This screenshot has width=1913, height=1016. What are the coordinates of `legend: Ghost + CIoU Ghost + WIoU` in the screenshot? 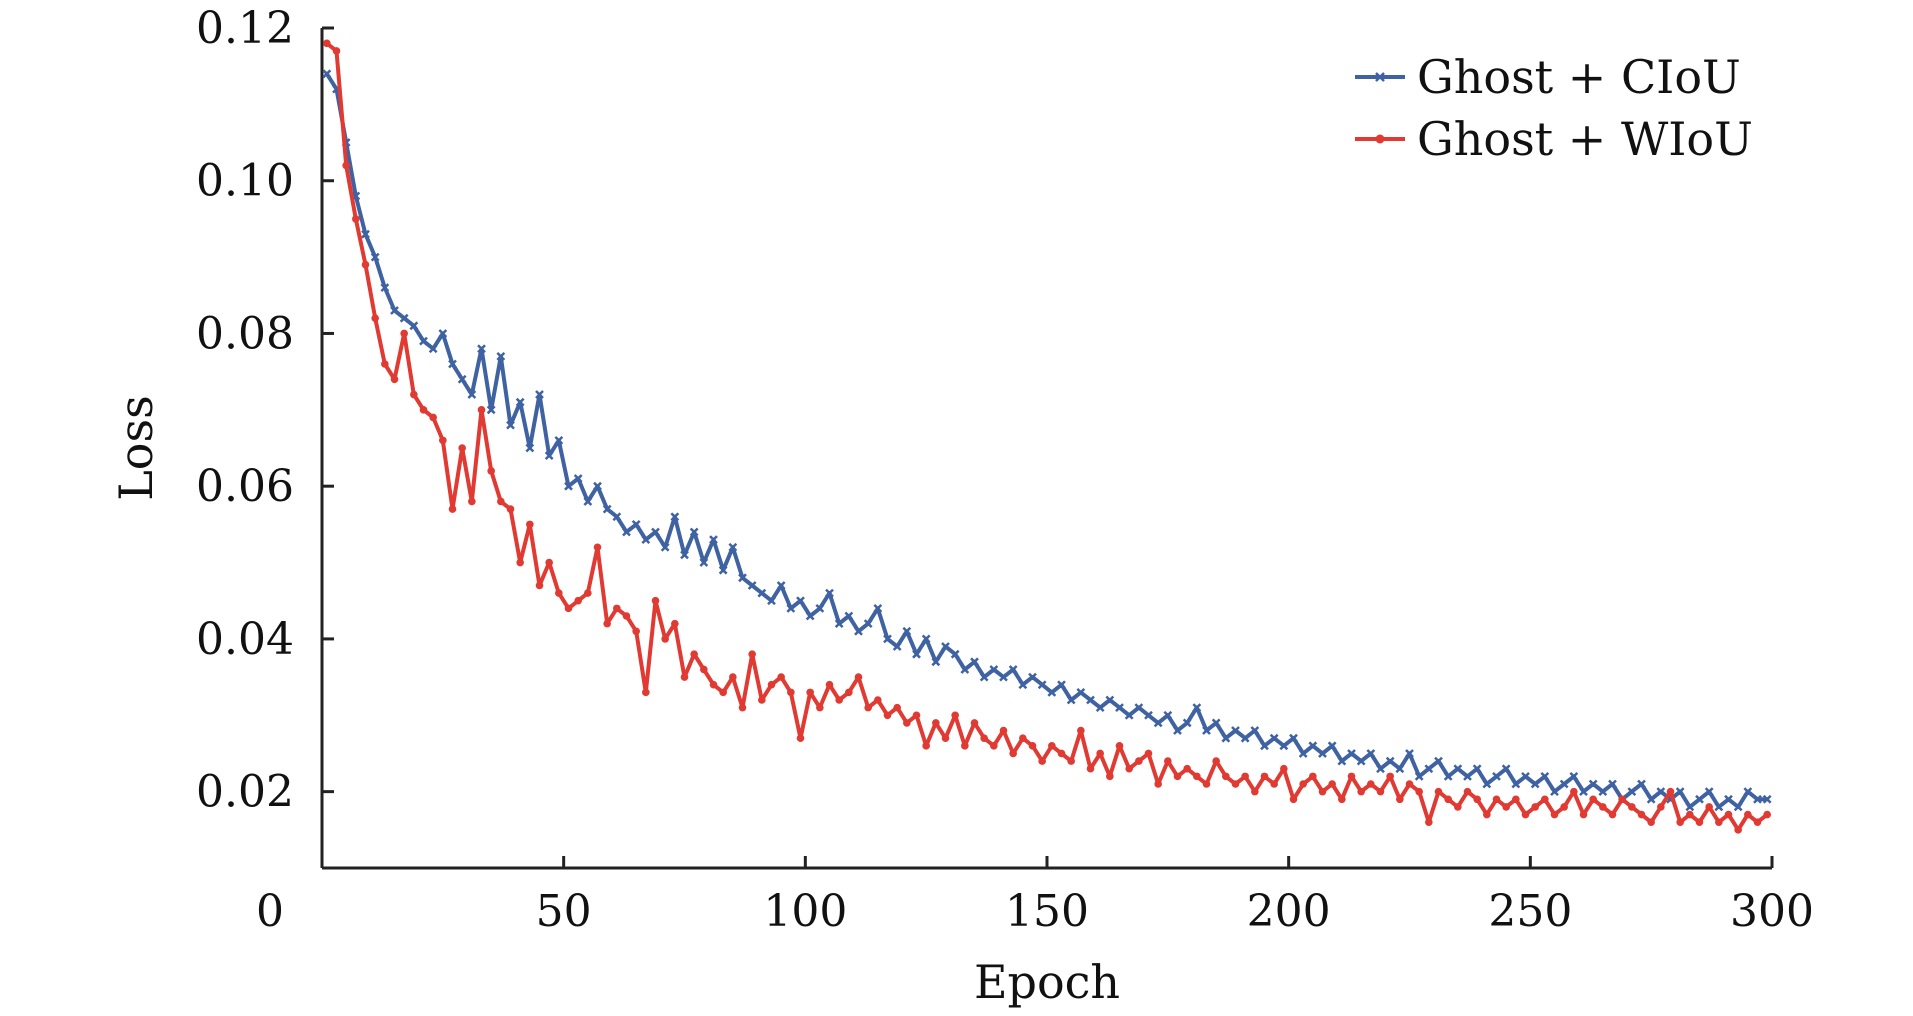 It's located at (1554, 108).